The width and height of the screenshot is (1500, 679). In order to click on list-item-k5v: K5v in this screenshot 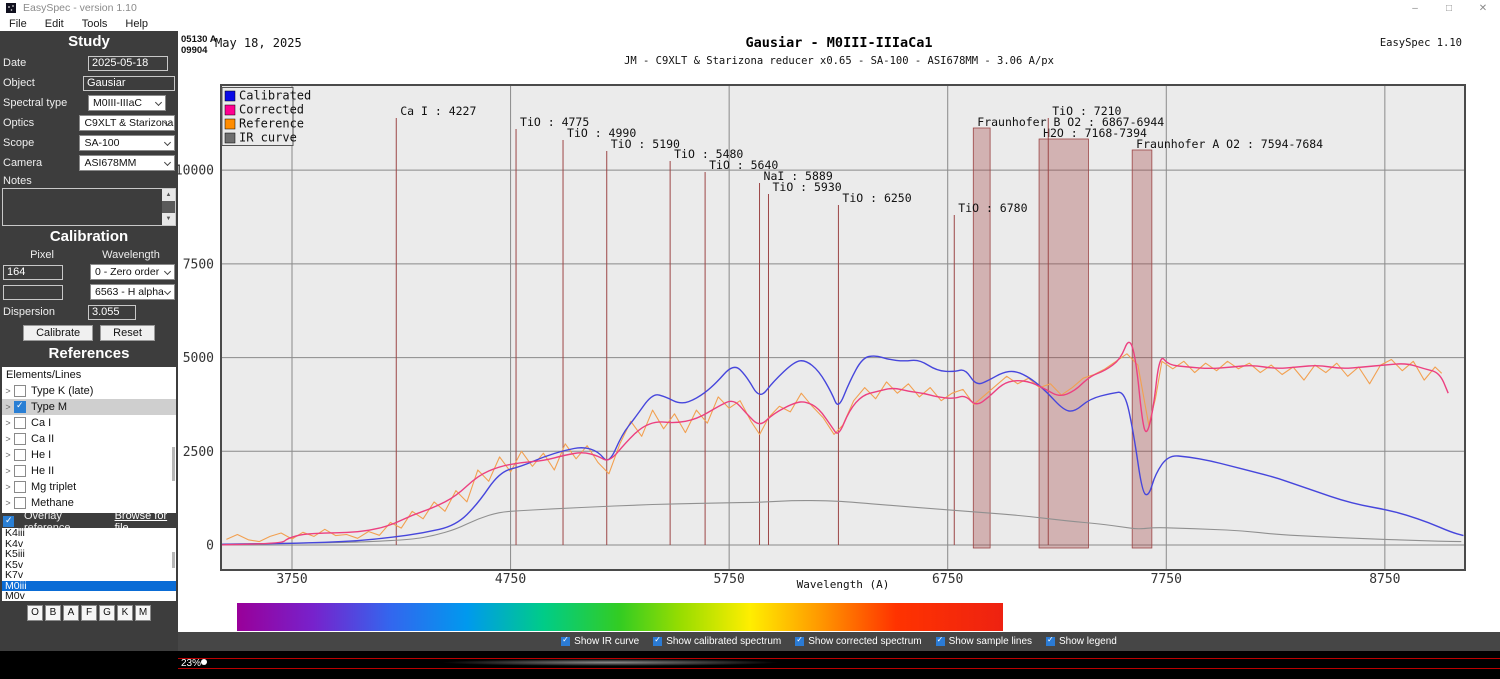, I will do `click(14, 564)`.